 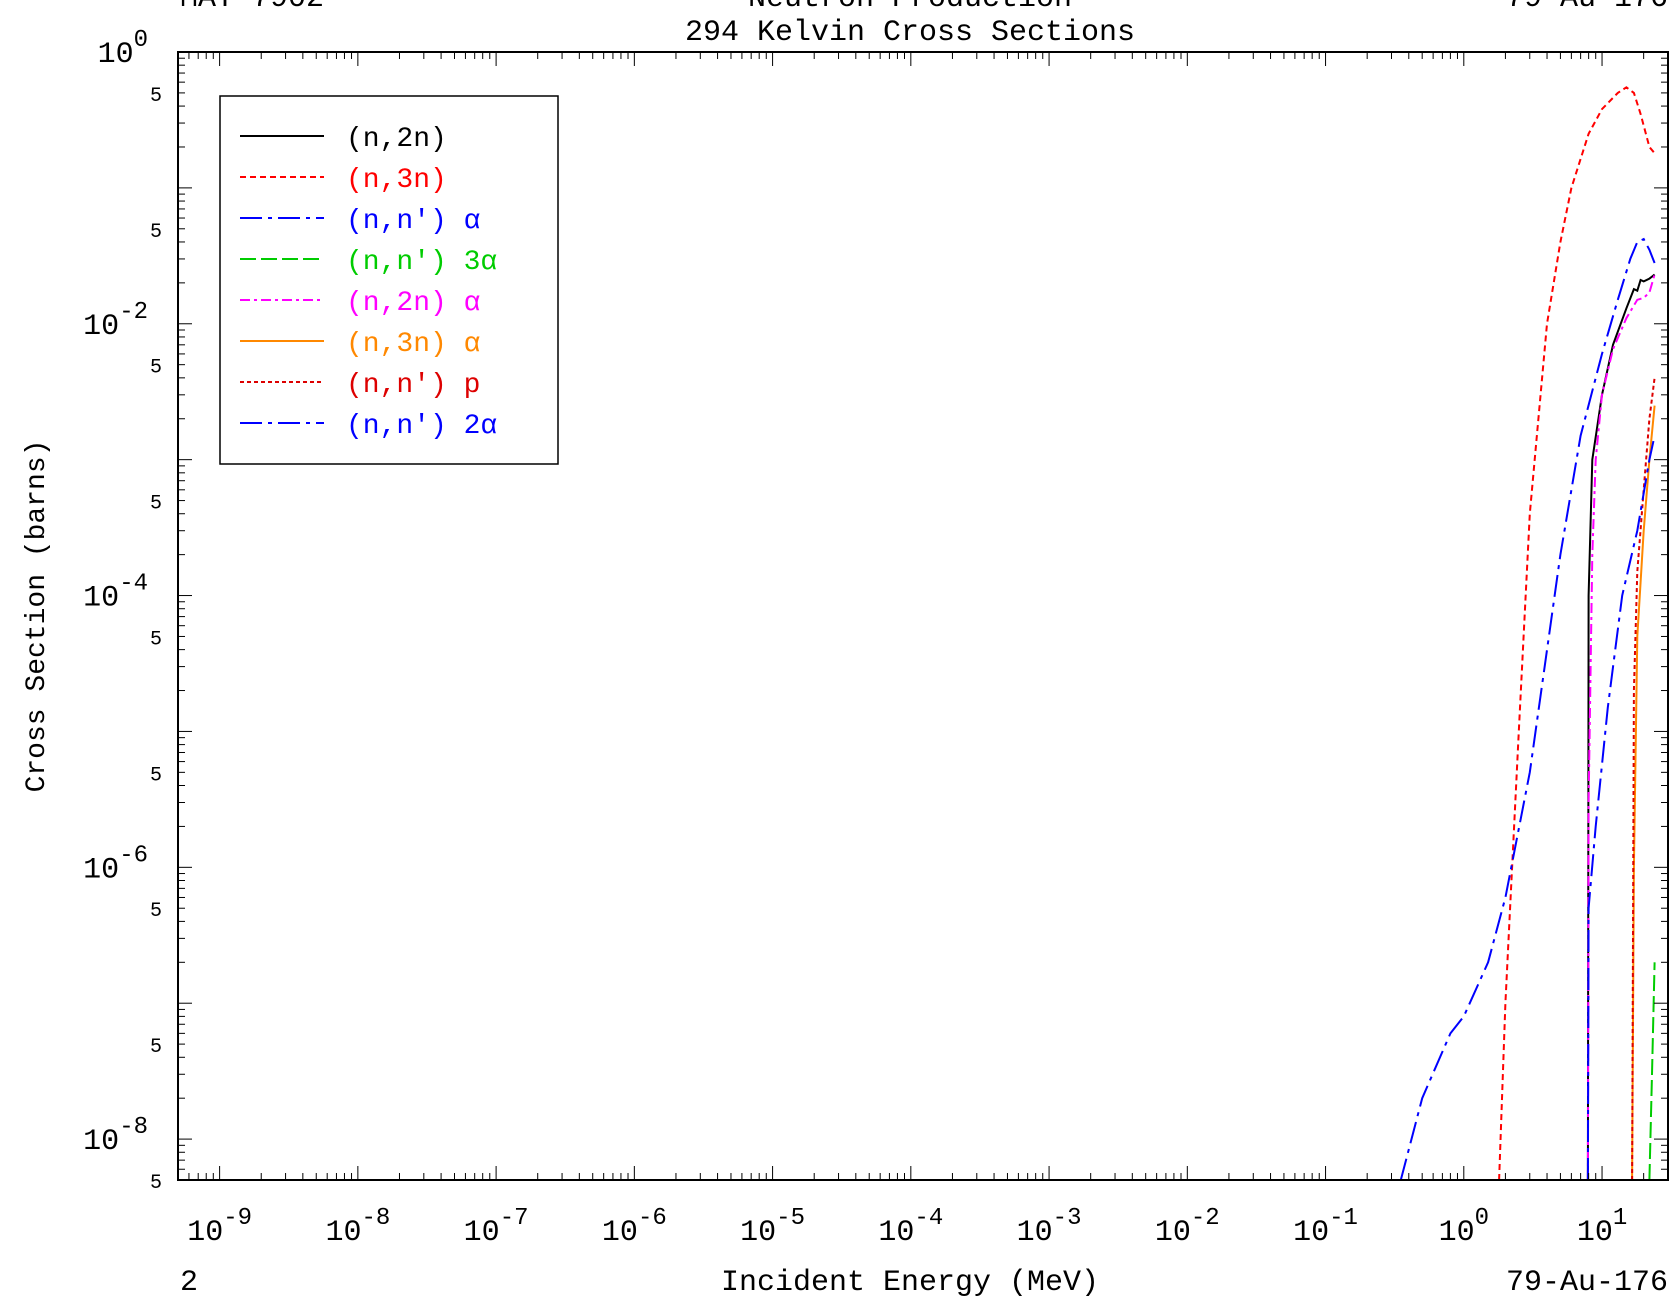 What do you see at coordinates (496, 1227) in the screenshot?
I see `x-tick-label: 10⁻⁷` at bounding box center [496, 1227].